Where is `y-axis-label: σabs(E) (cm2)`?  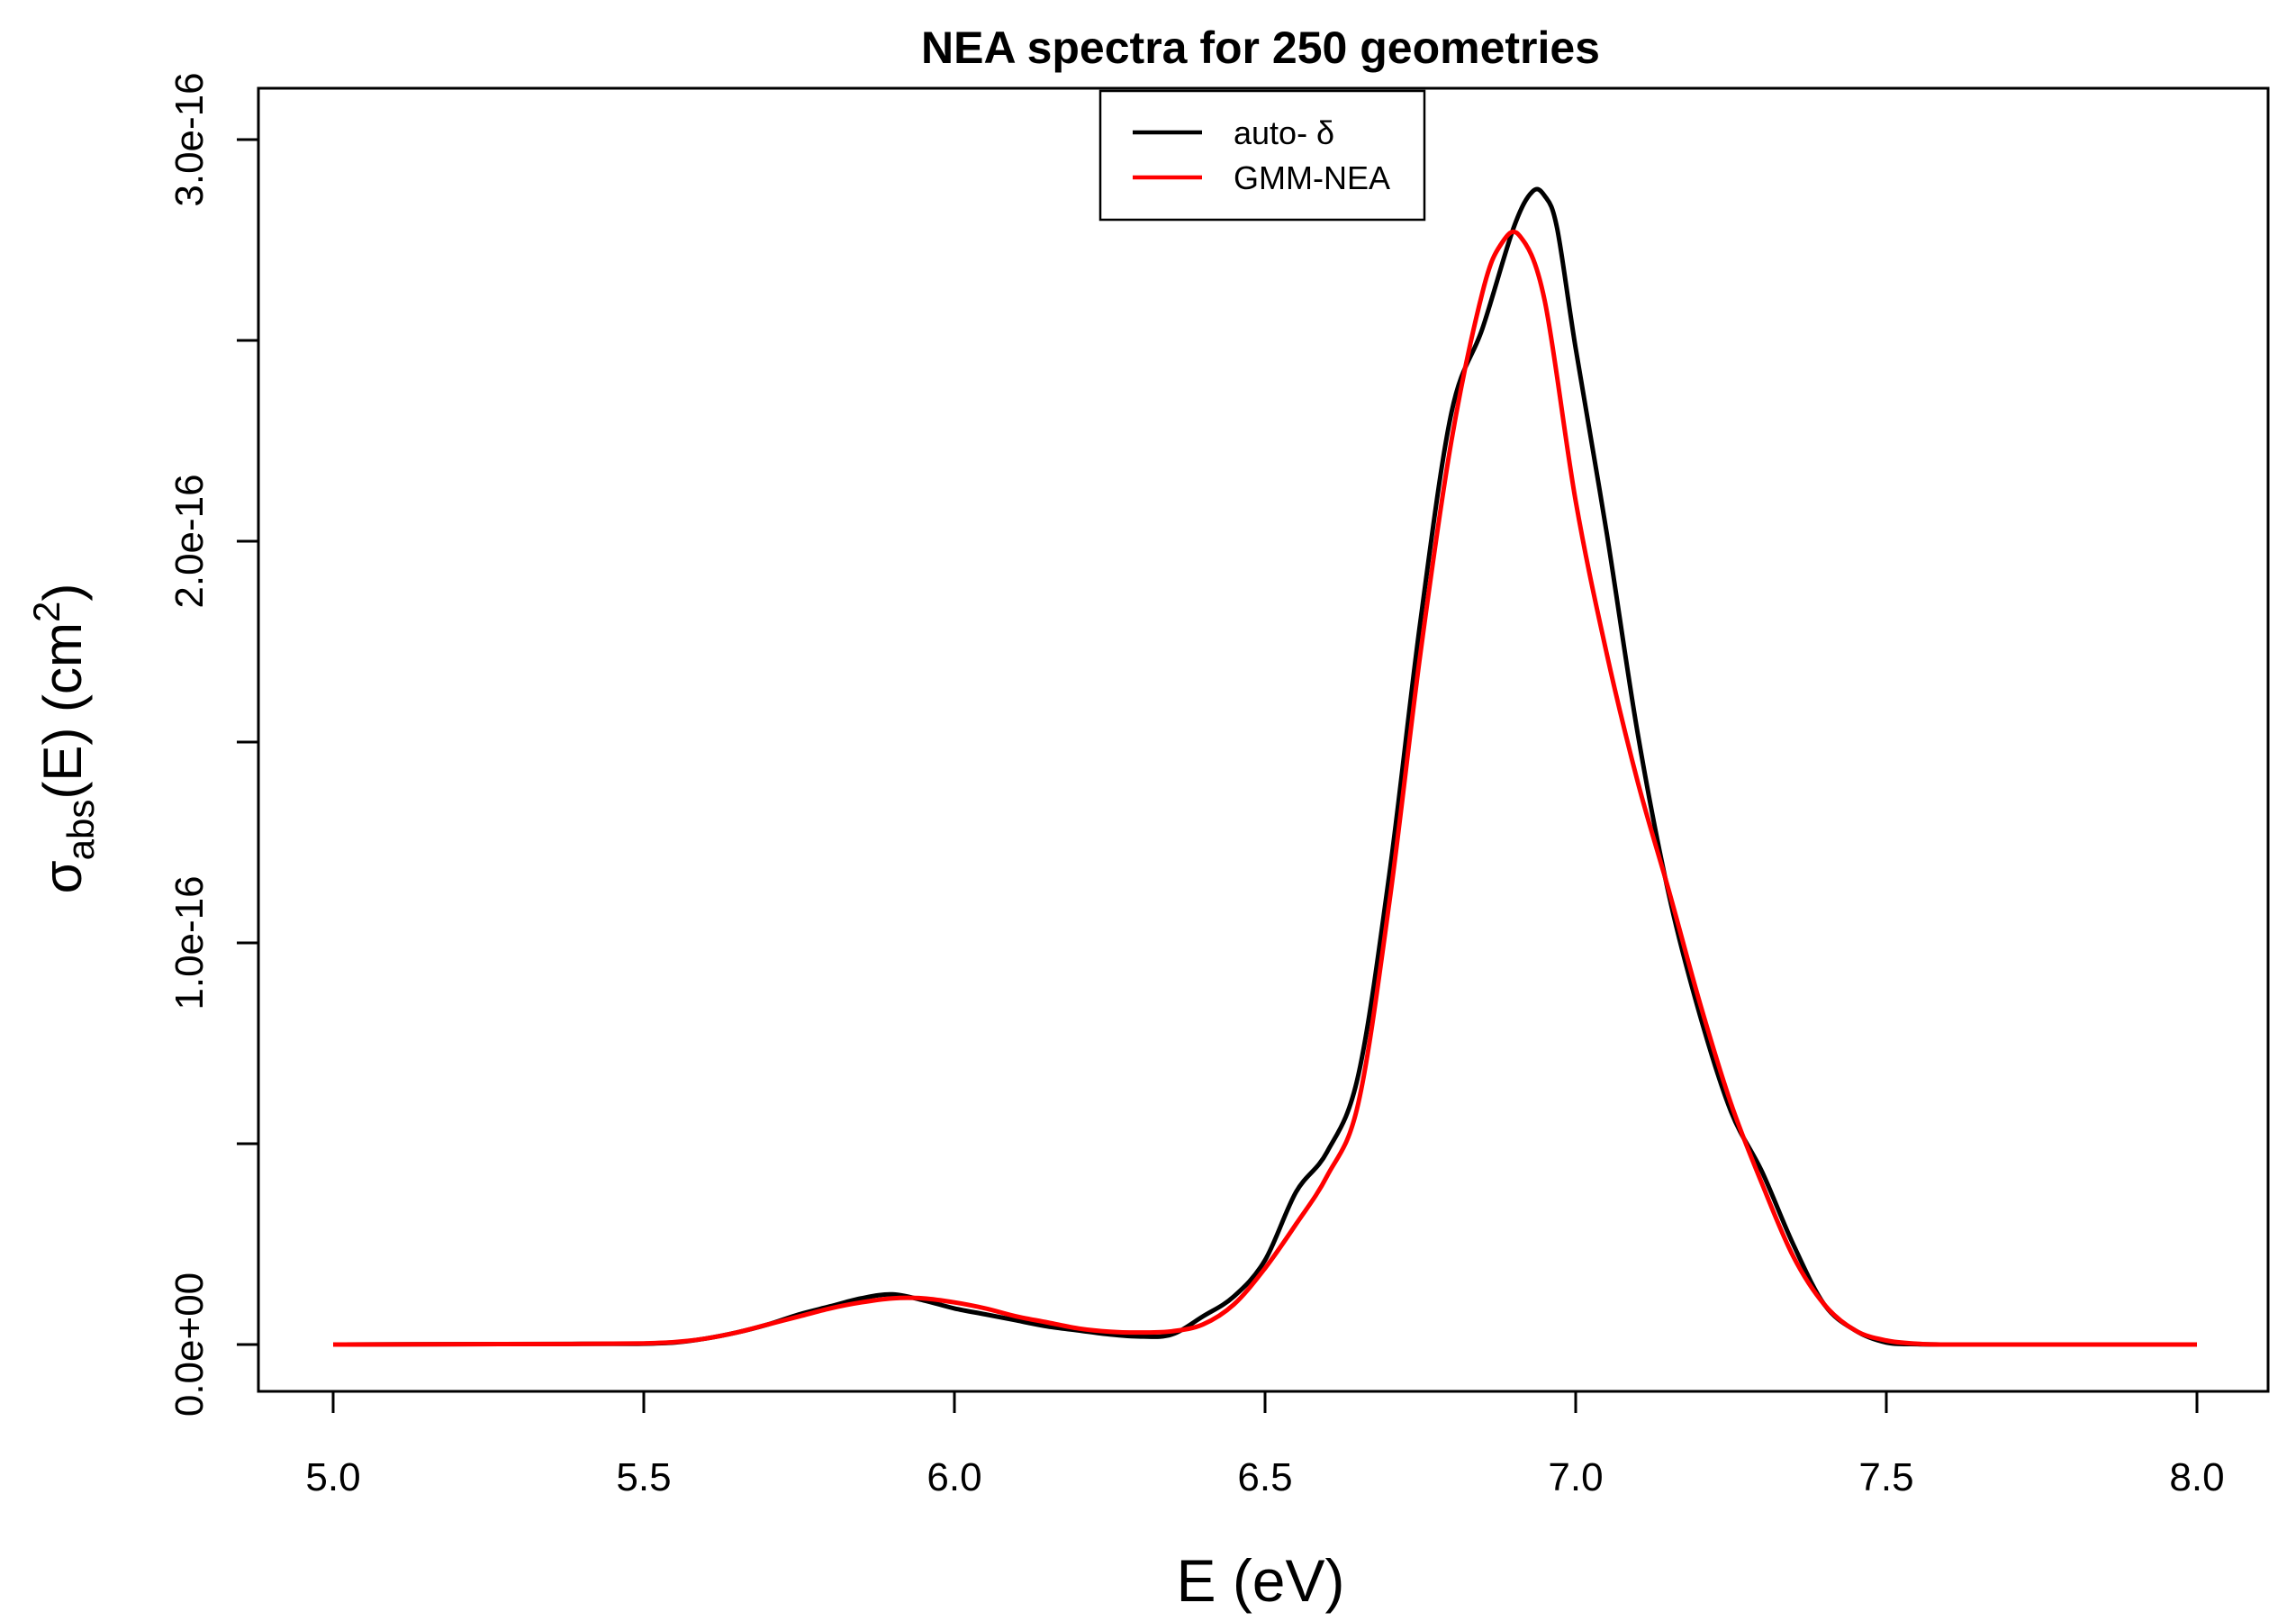
y-axis-label: σabs(E) (cm2) is located at coordinates (64, 739).